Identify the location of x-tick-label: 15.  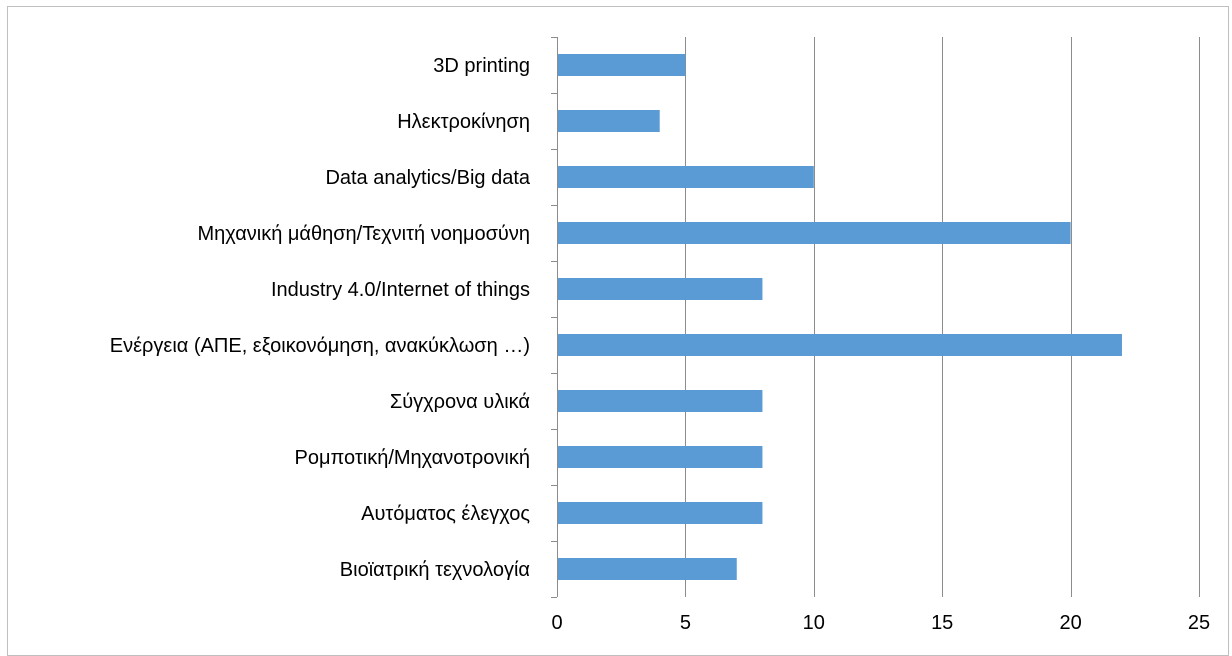
(942, 623).